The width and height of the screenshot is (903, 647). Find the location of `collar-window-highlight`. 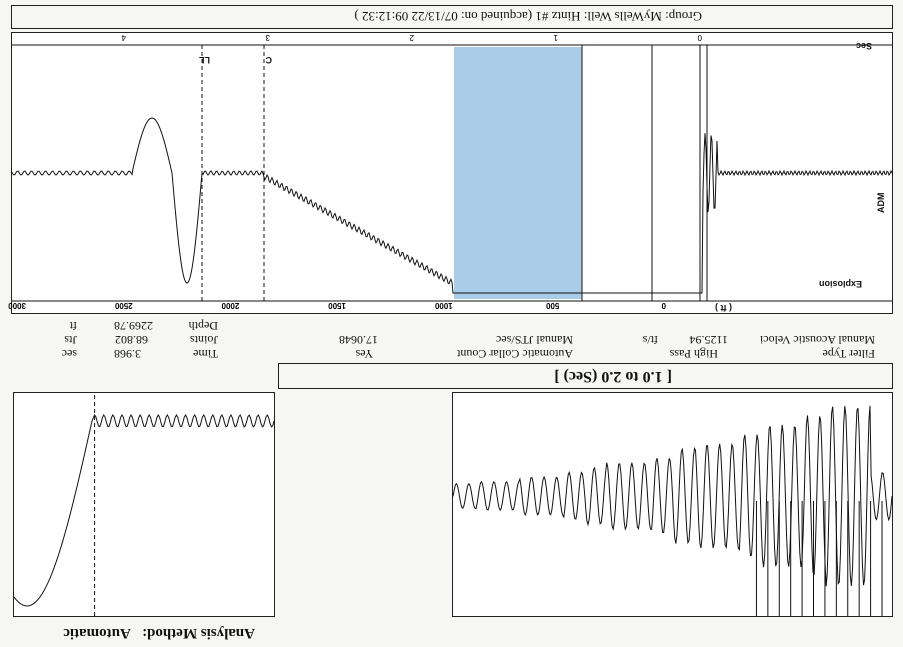

collar-window-highlight is located at coordinates (518, 173).